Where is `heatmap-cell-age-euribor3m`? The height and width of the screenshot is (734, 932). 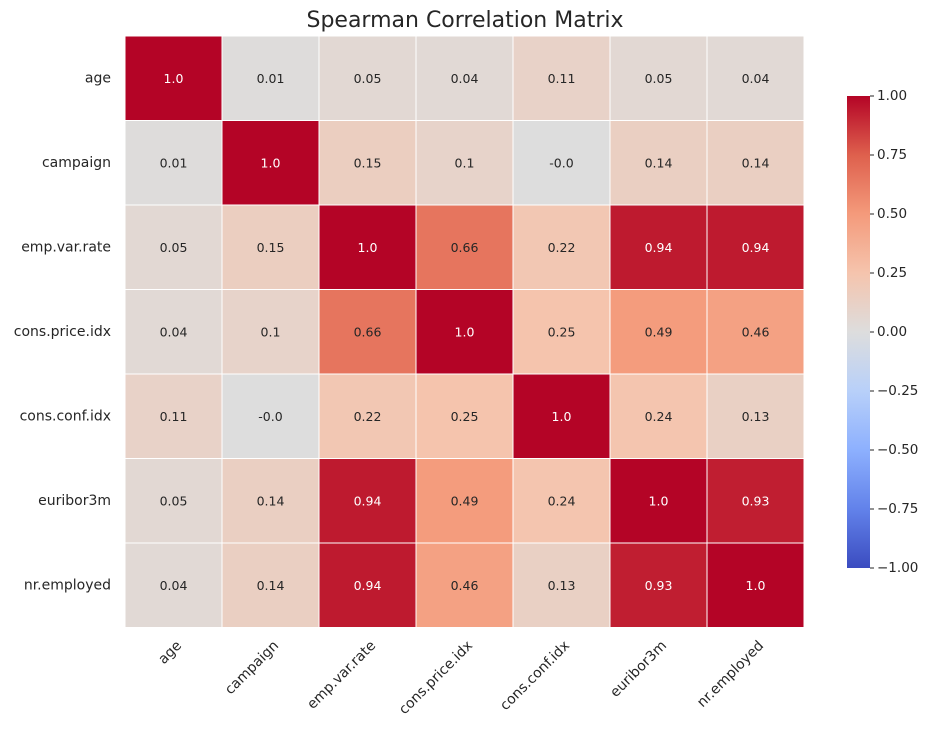
heatmap-cell-age-euribor3m is located at coordinates (658, 78).